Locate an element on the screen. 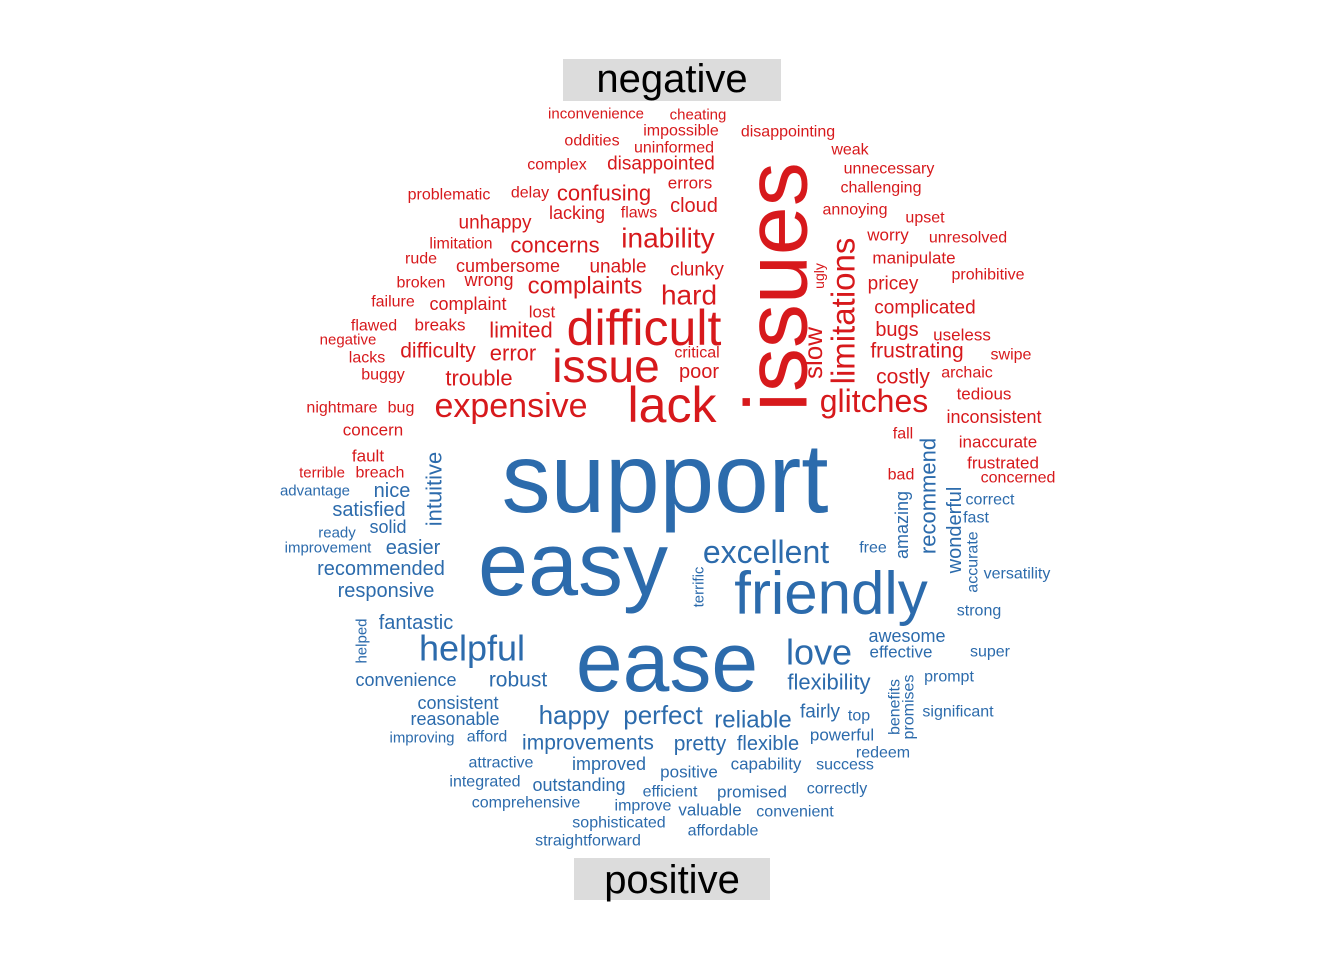  word-negative-unresolved: unresolved is located at coordinates (968, 238).